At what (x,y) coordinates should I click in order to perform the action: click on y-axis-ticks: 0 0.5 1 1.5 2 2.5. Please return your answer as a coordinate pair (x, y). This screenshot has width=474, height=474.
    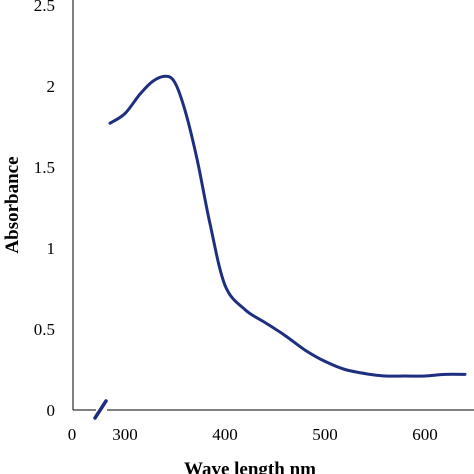
    Looking at the image, I should click on (44, 210).